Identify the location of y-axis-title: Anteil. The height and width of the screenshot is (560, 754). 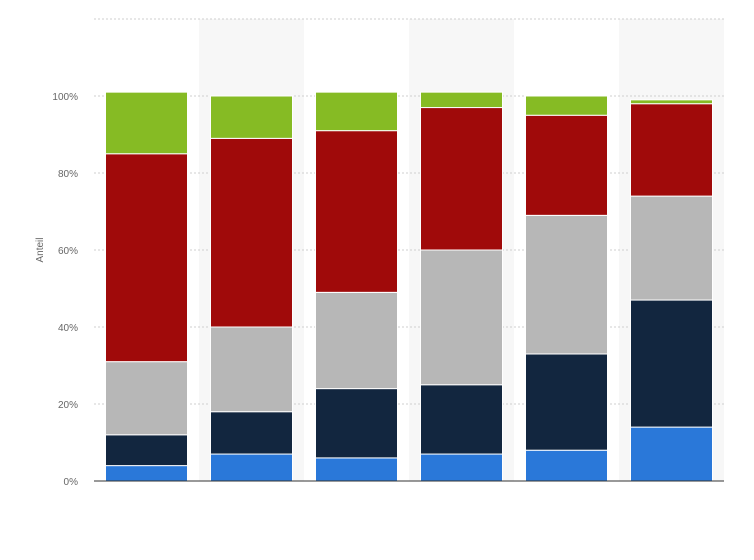
(40, 249).